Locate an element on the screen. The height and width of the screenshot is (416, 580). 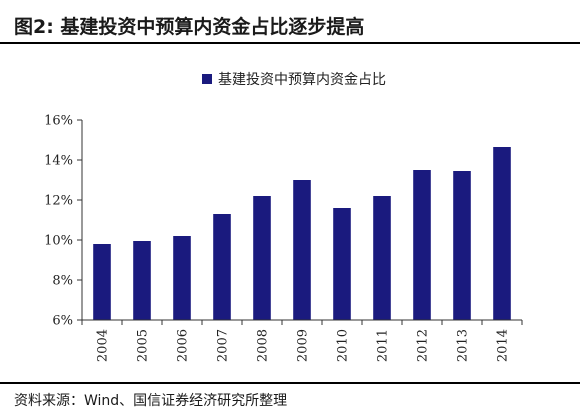
x-tick-label: 2013 is located at coordinates (463, 345).